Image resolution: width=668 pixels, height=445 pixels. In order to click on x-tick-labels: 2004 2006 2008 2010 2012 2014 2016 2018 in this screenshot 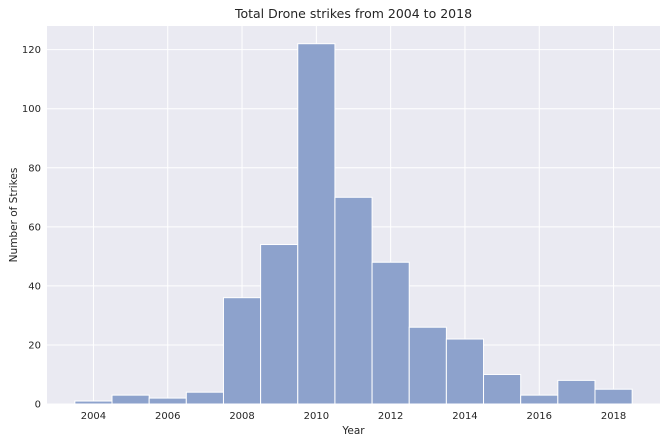, I will do `click(354, 416)`.